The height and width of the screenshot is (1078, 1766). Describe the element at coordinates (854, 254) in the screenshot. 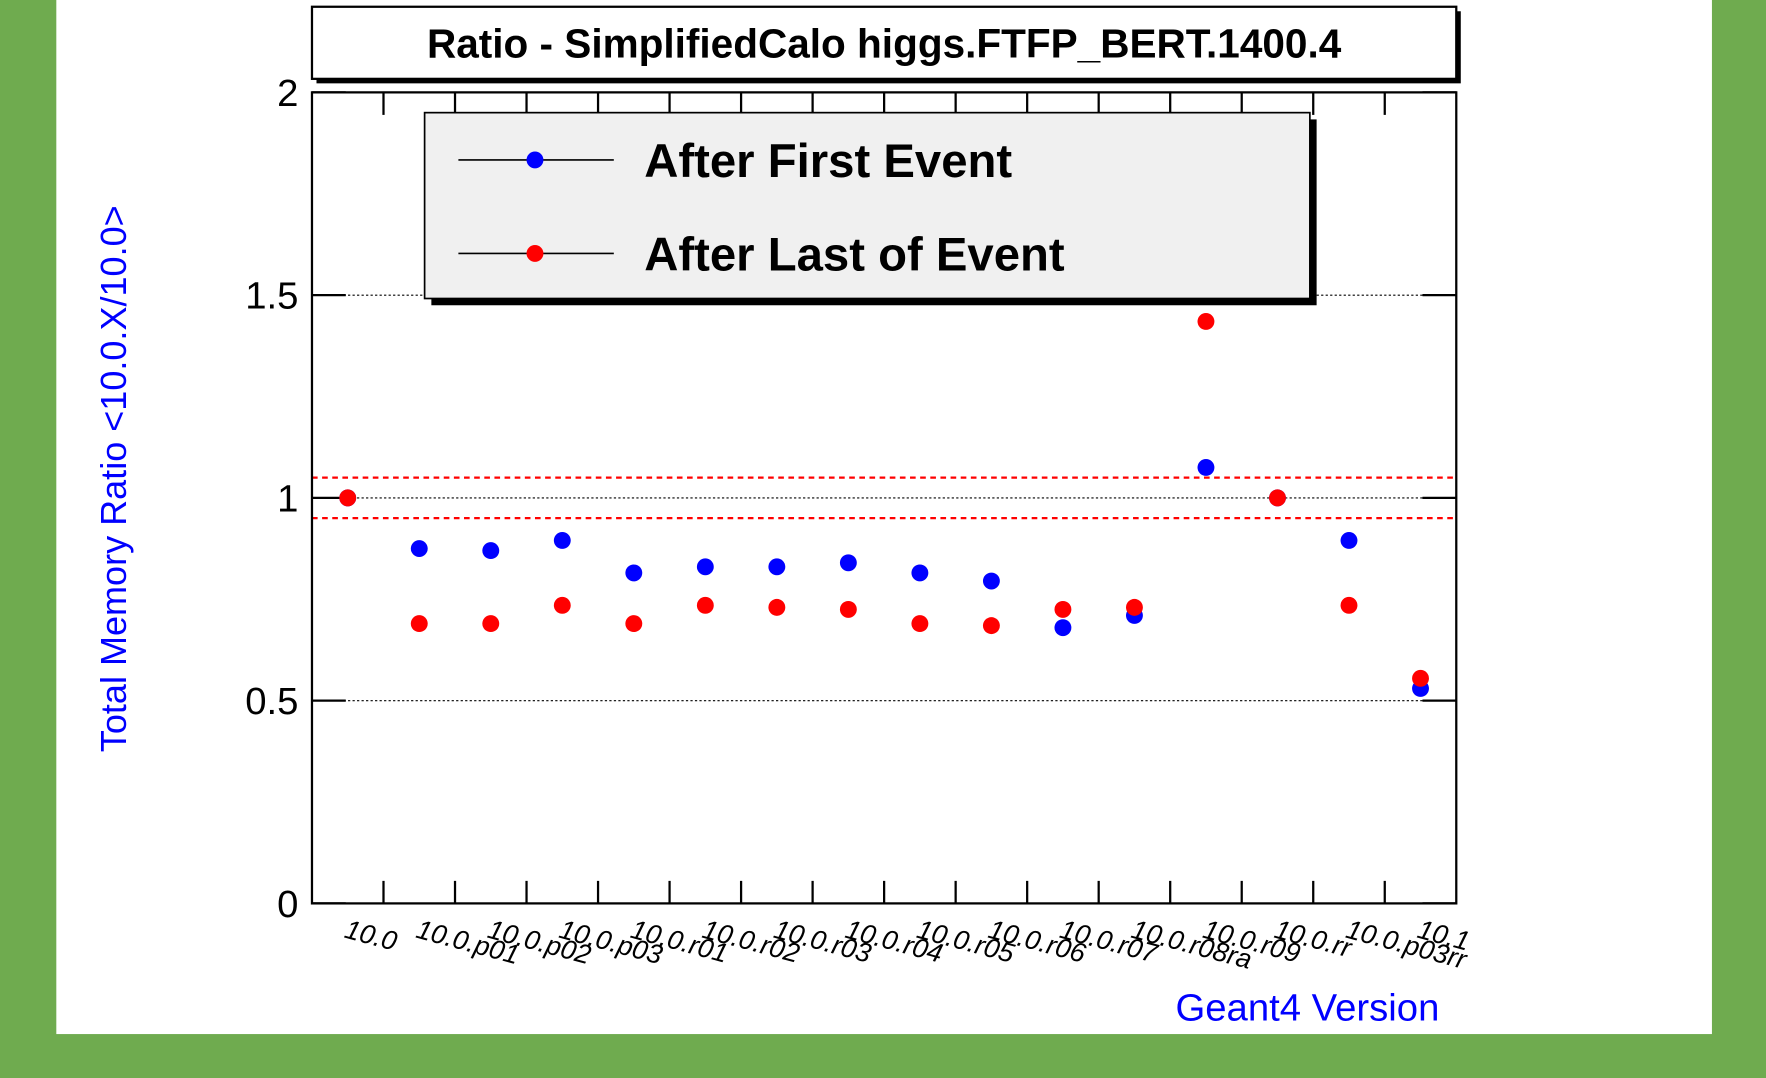

I see `legend-label: After Last of Event` at that location.